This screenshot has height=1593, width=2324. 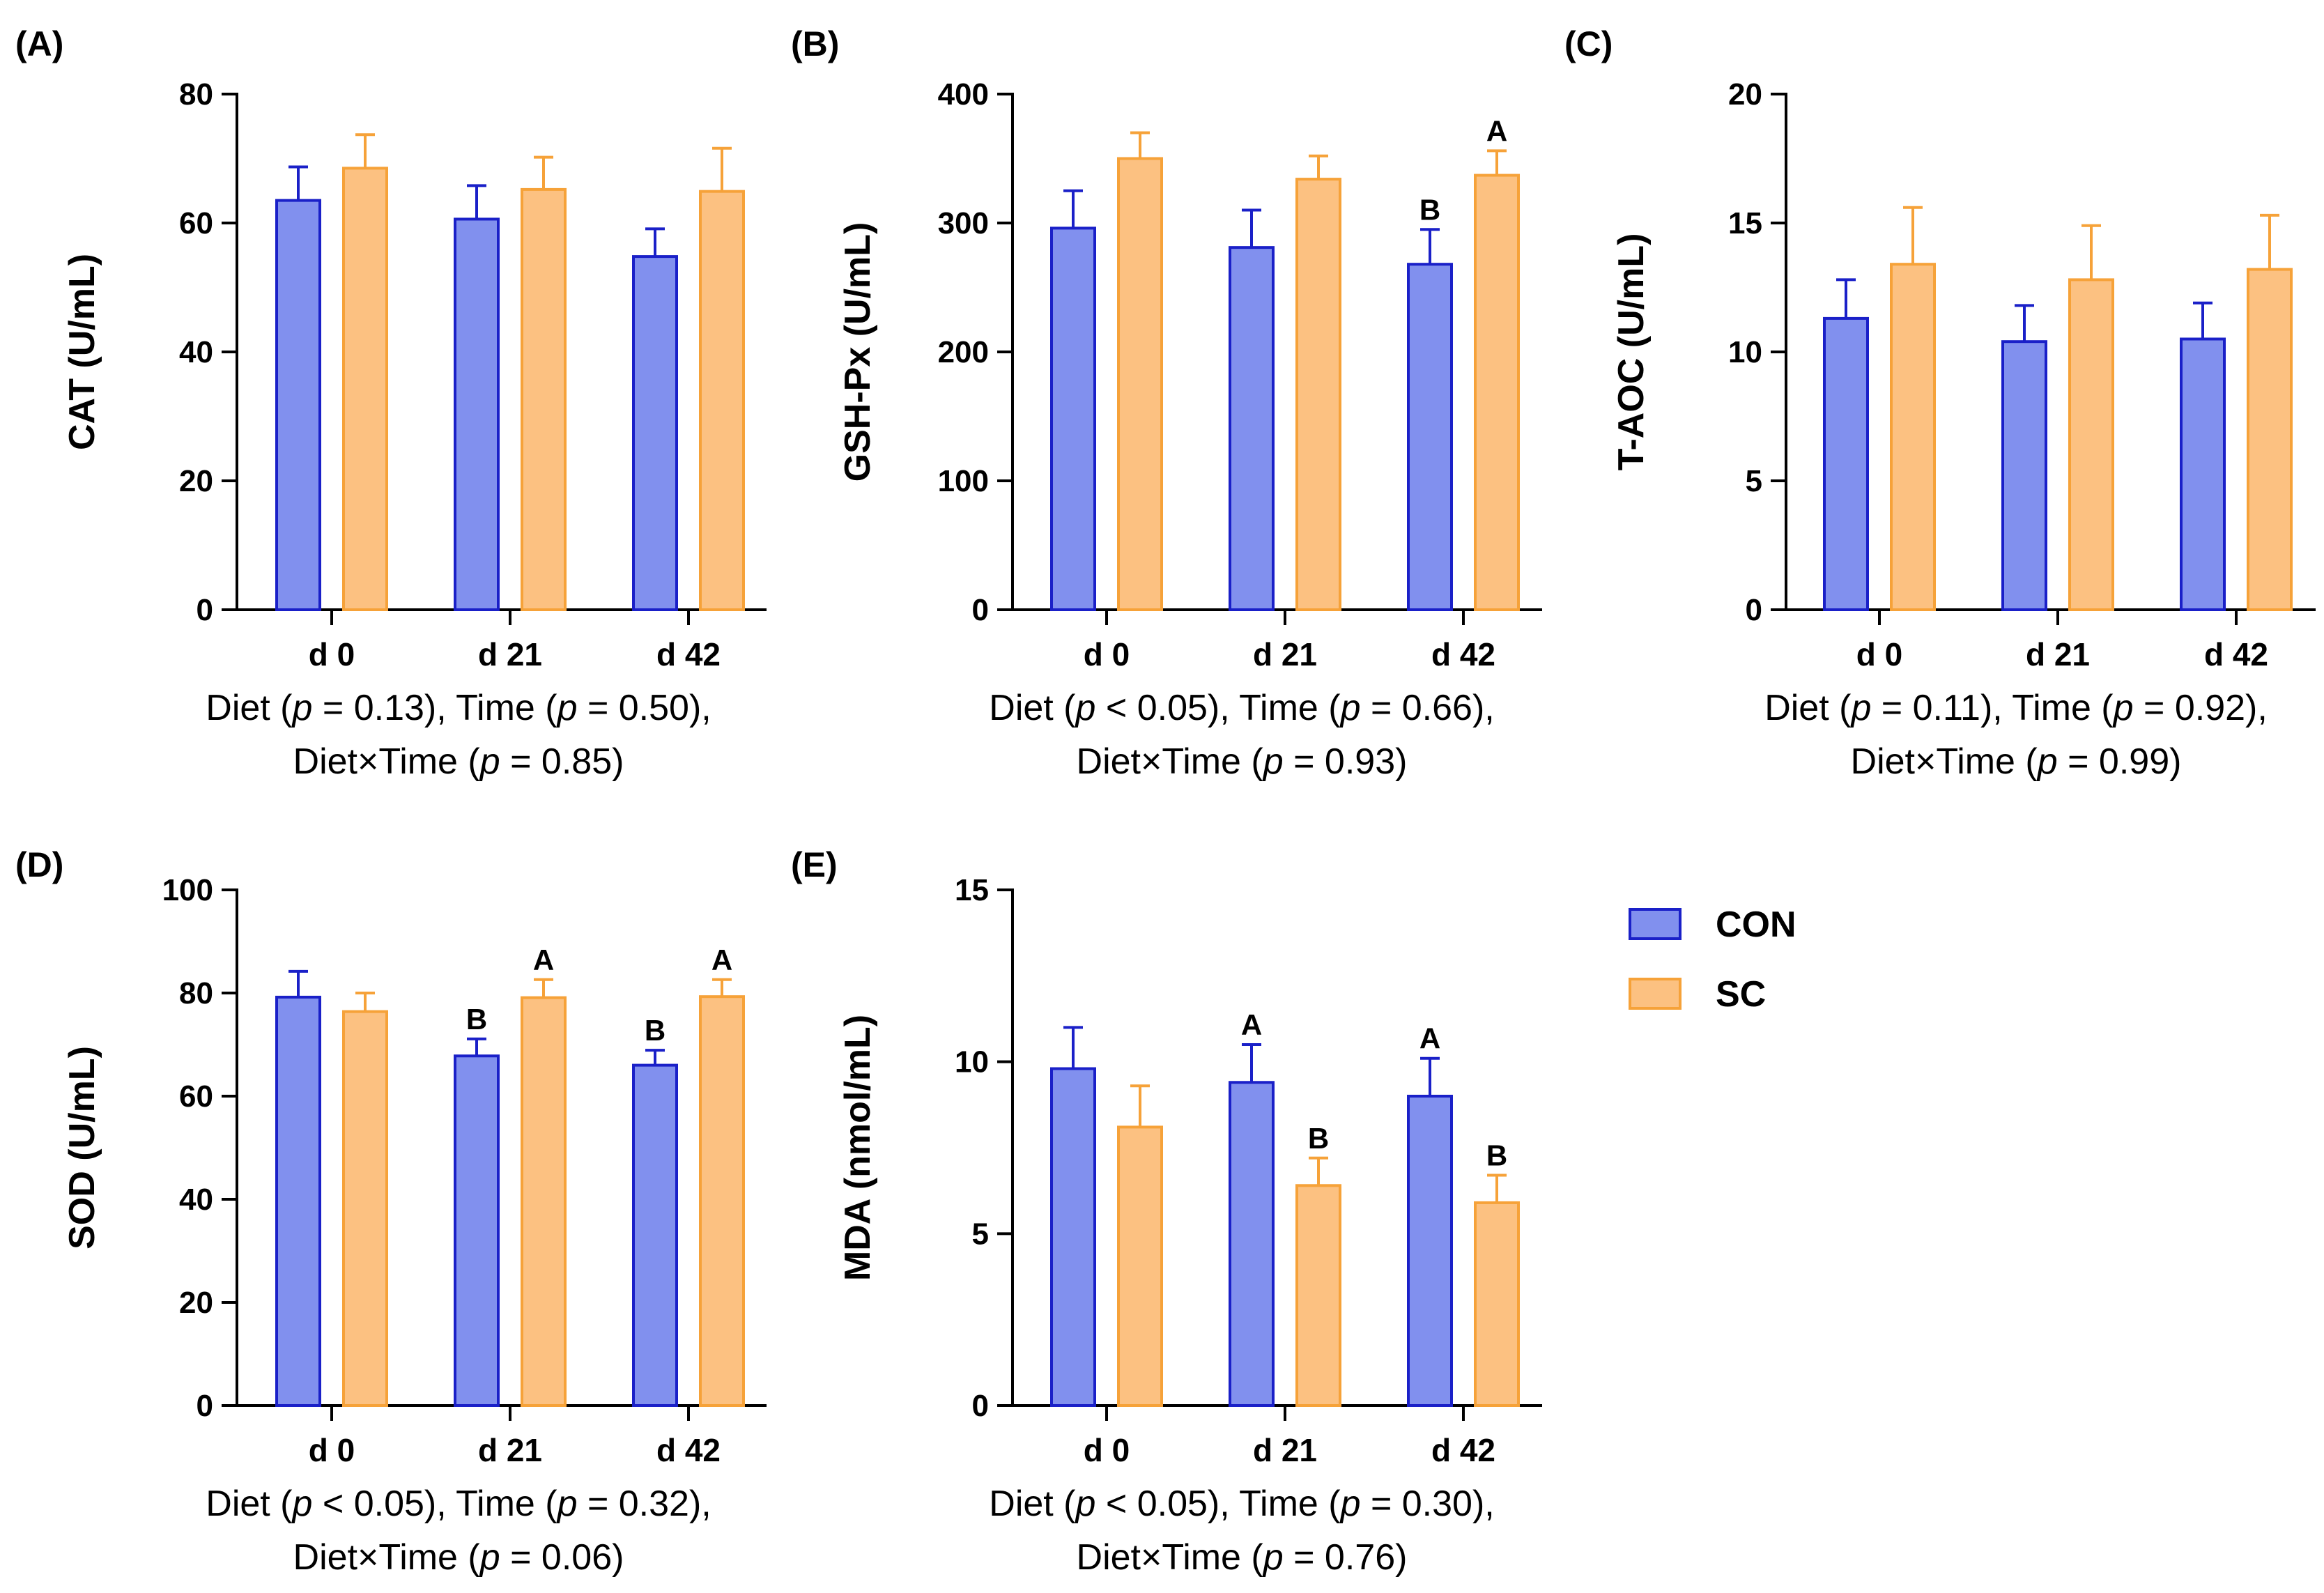 What do you see at coordinates (963, 223) in the screenshot?
I see `y-tick-label: 300` at bounding box center [963, 223].